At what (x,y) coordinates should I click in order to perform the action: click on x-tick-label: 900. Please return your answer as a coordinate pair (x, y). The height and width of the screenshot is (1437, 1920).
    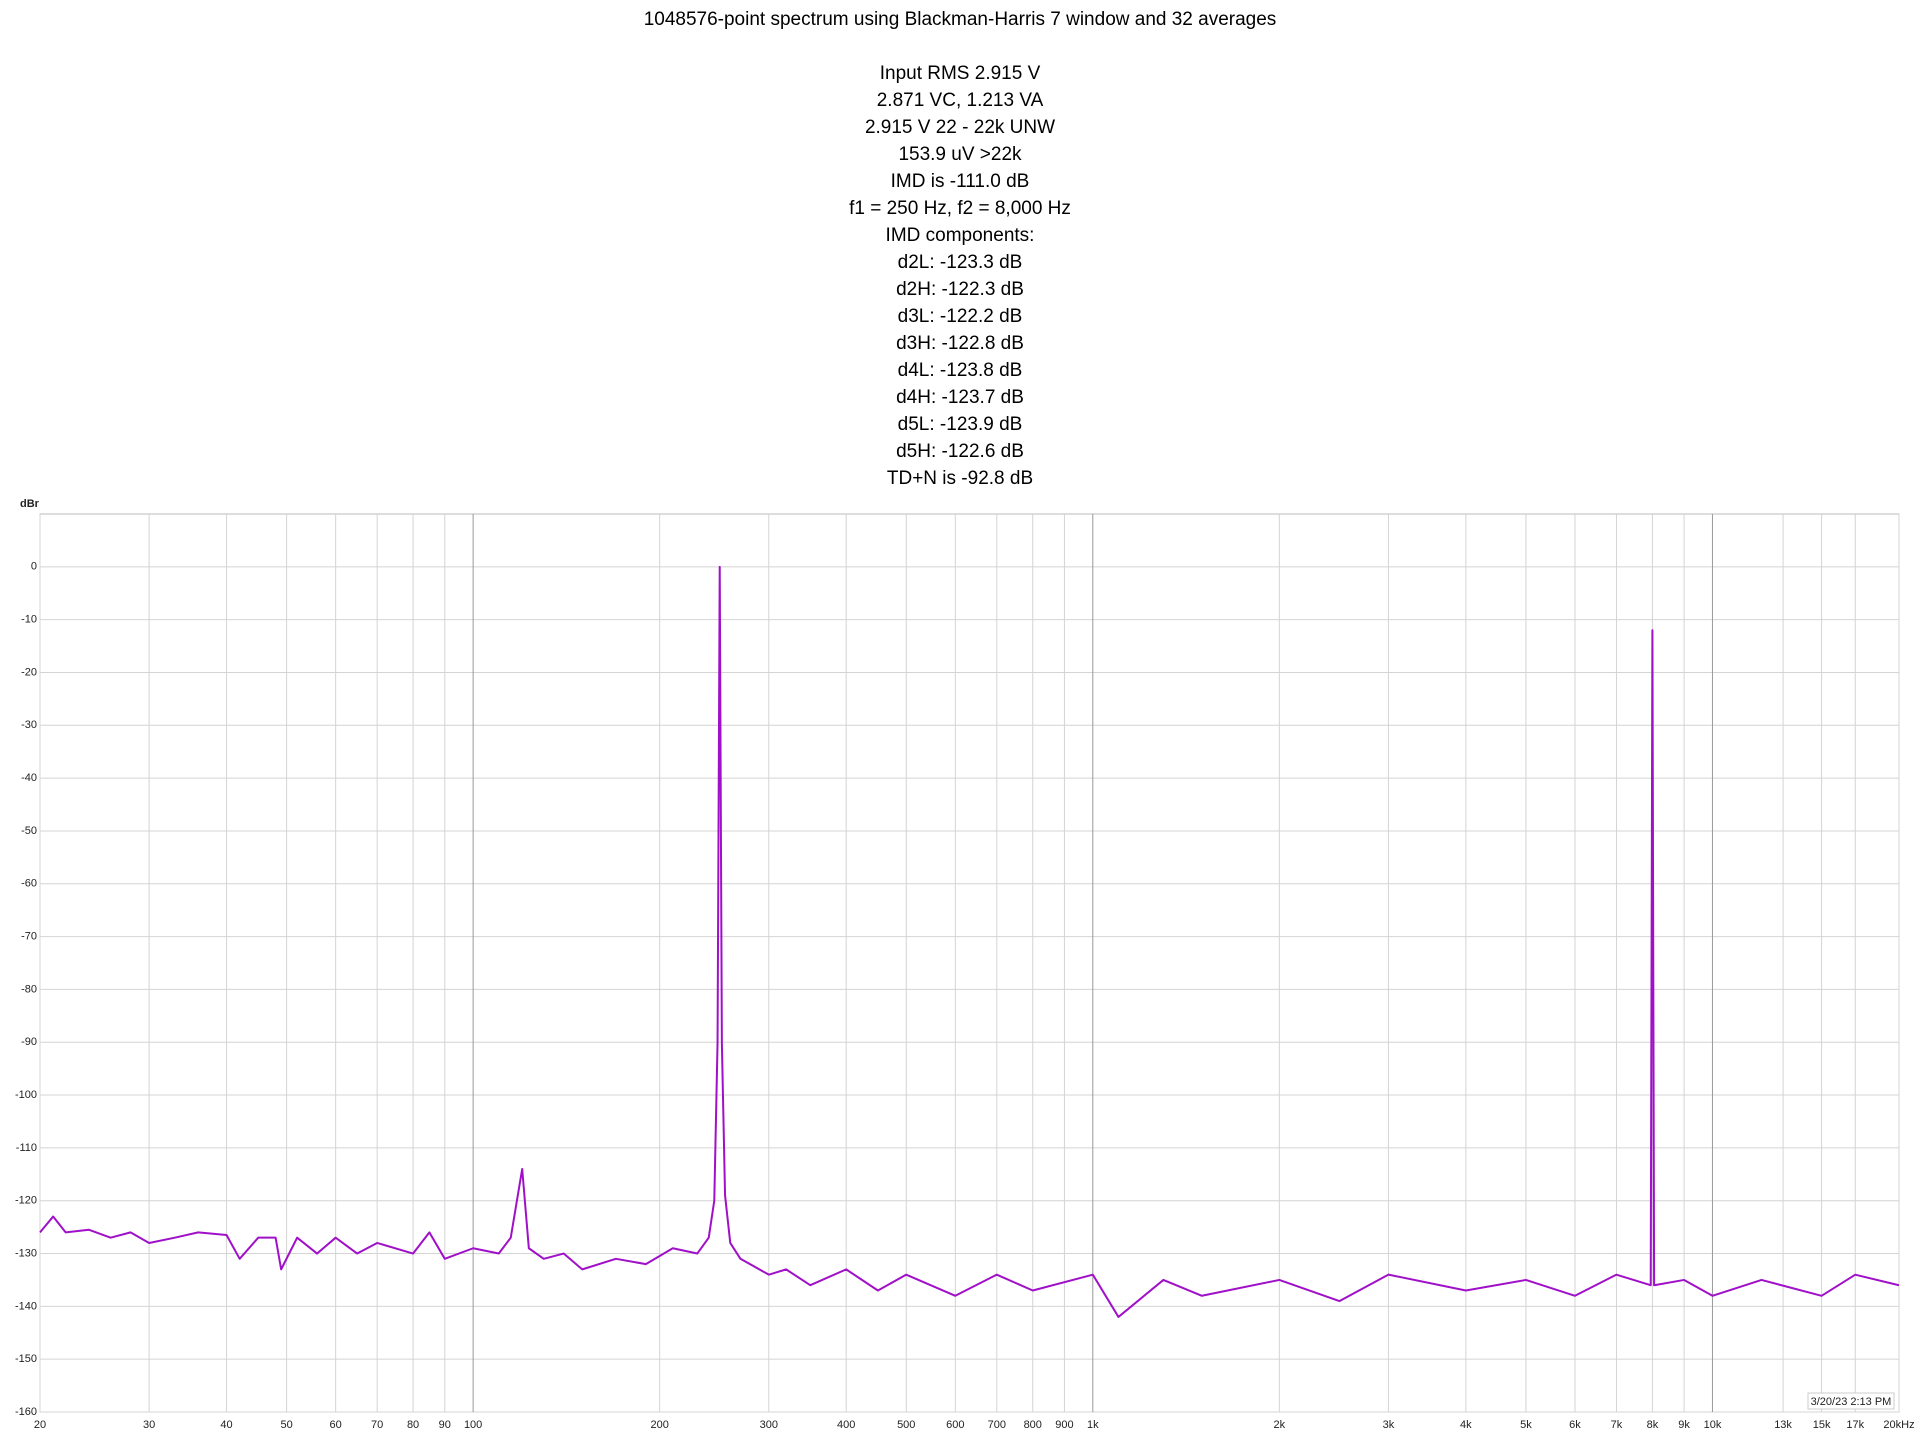
    Looking at the image, I should click on (1064, 1425).